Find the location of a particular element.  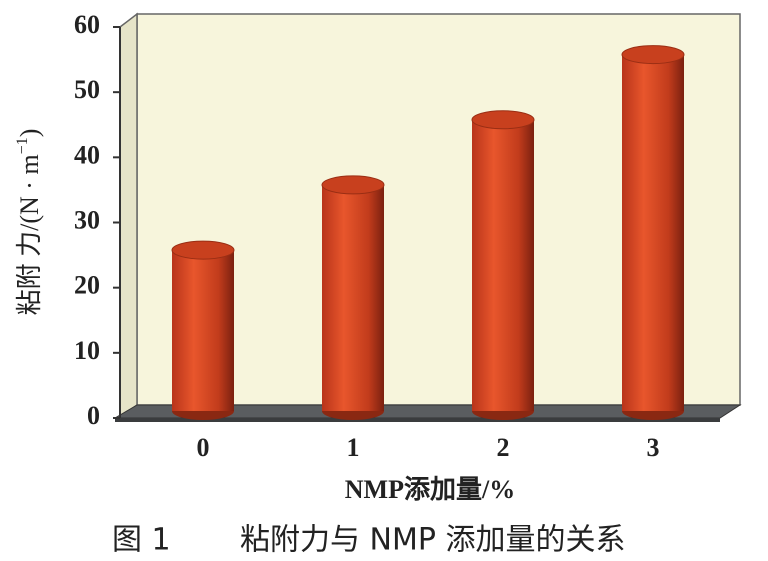

y-axis-title-superscript: −1 is located at coordinates (22, 145).